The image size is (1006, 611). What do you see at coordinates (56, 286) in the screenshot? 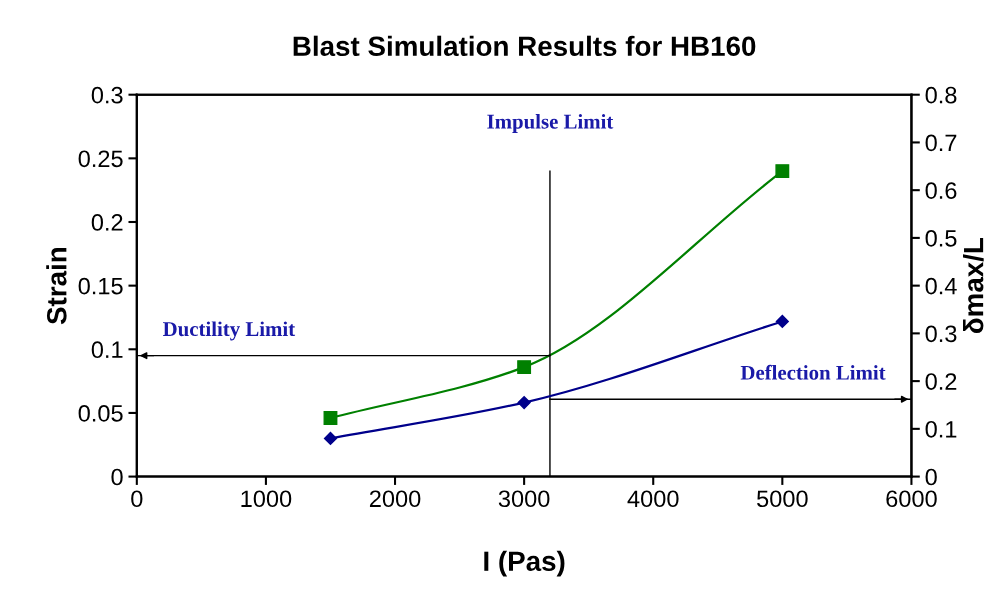
I see `y-axis-title: Strain` at bounding box center [56, 286].